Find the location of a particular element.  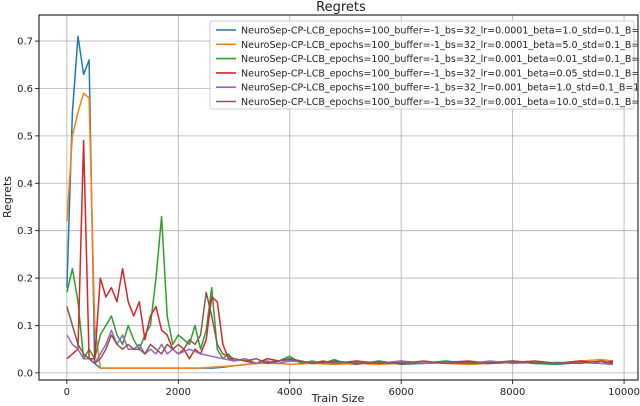

x-tick-label: 10000 is located at coordinates (624, 392).